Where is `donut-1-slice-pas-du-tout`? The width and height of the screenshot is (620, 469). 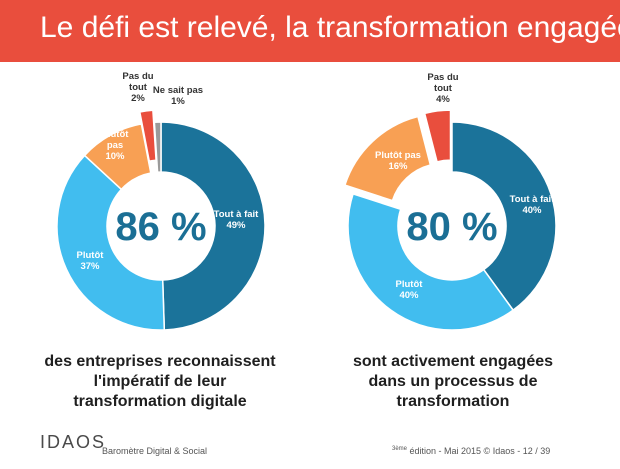 donut-1-slice-pas-du-tout is located at coordinates (147, 135).